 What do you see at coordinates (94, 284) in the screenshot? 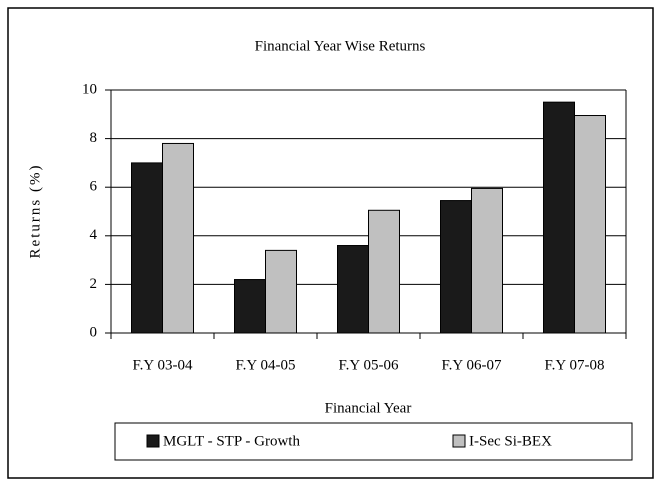
I see `y-tick-label: 2` at bounding box center [94, 284].